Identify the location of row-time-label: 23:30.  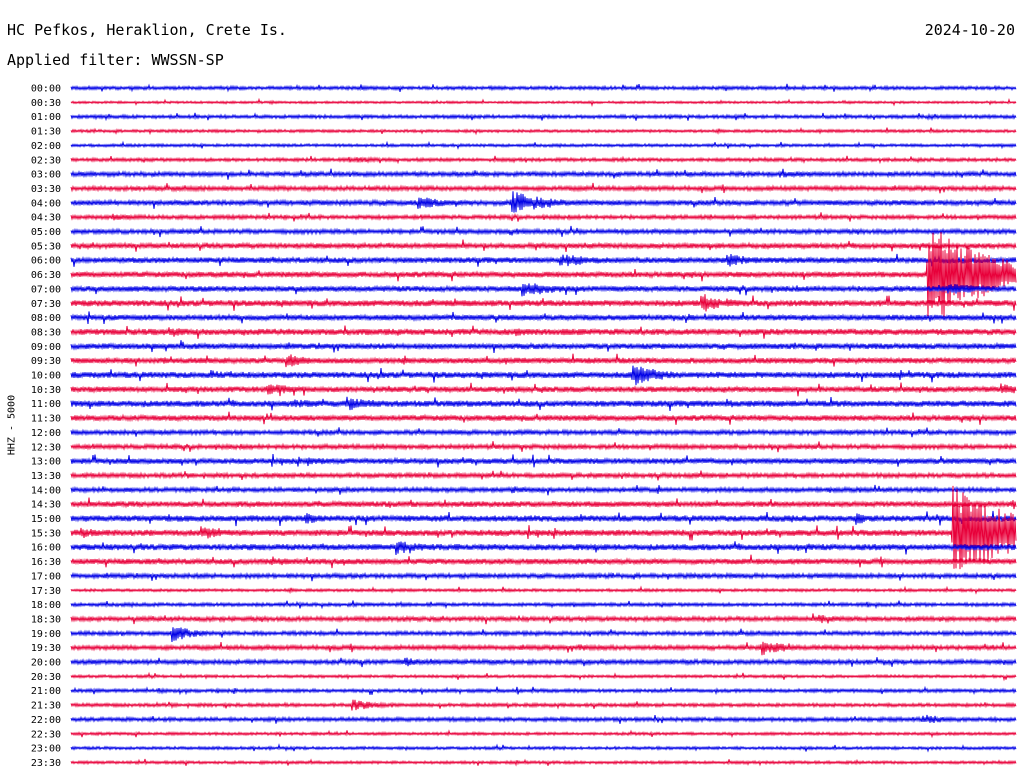
(46, 763).